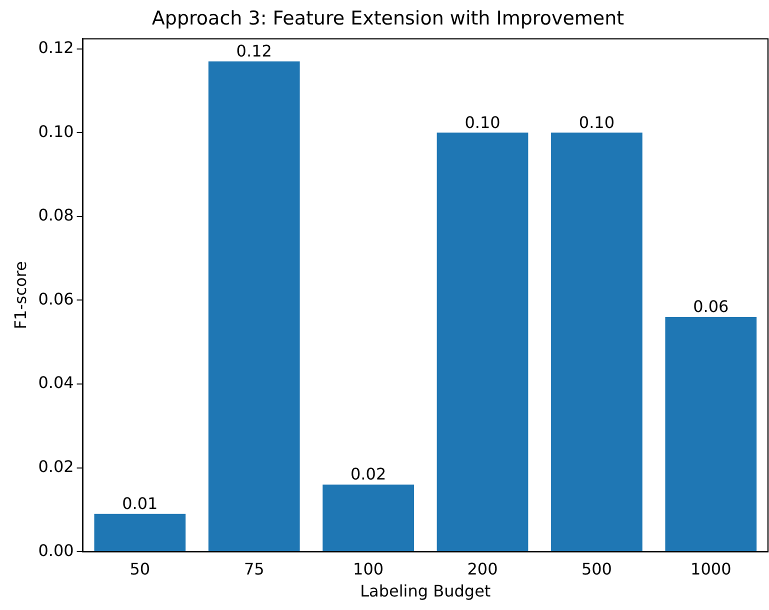 Image resolution: width=769 pixels, height=610 pixels. Describe the element at coordinates (56, 48) in the screenshot. I see `y-tick-label: 0.12` at that location.